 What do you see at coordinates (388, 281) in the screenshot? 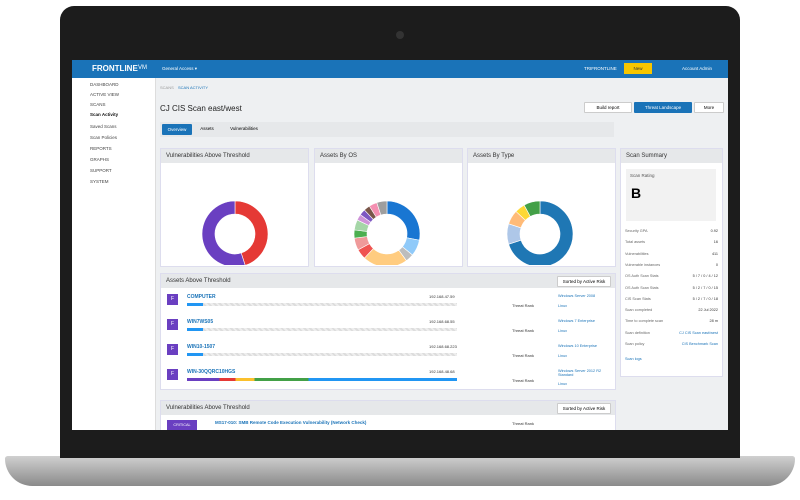
I see `assets-title: Assets Above Threshold` at bounding box center [388, 281].